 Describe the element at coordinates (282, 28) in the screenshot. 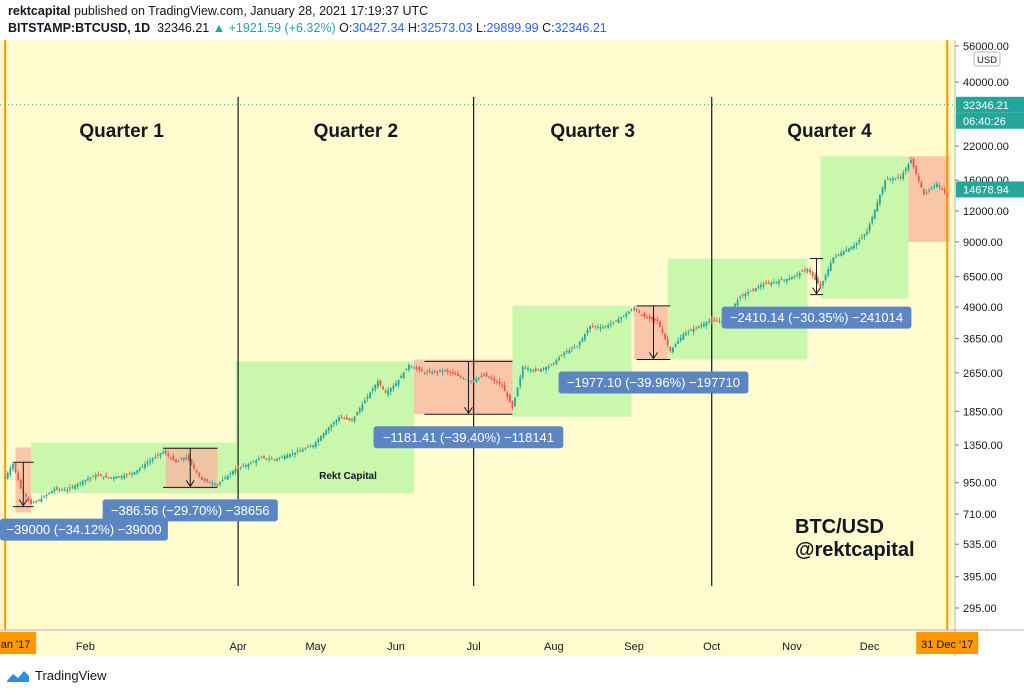

I see `price-change: +1921.59 (+6.32%)` at that location.